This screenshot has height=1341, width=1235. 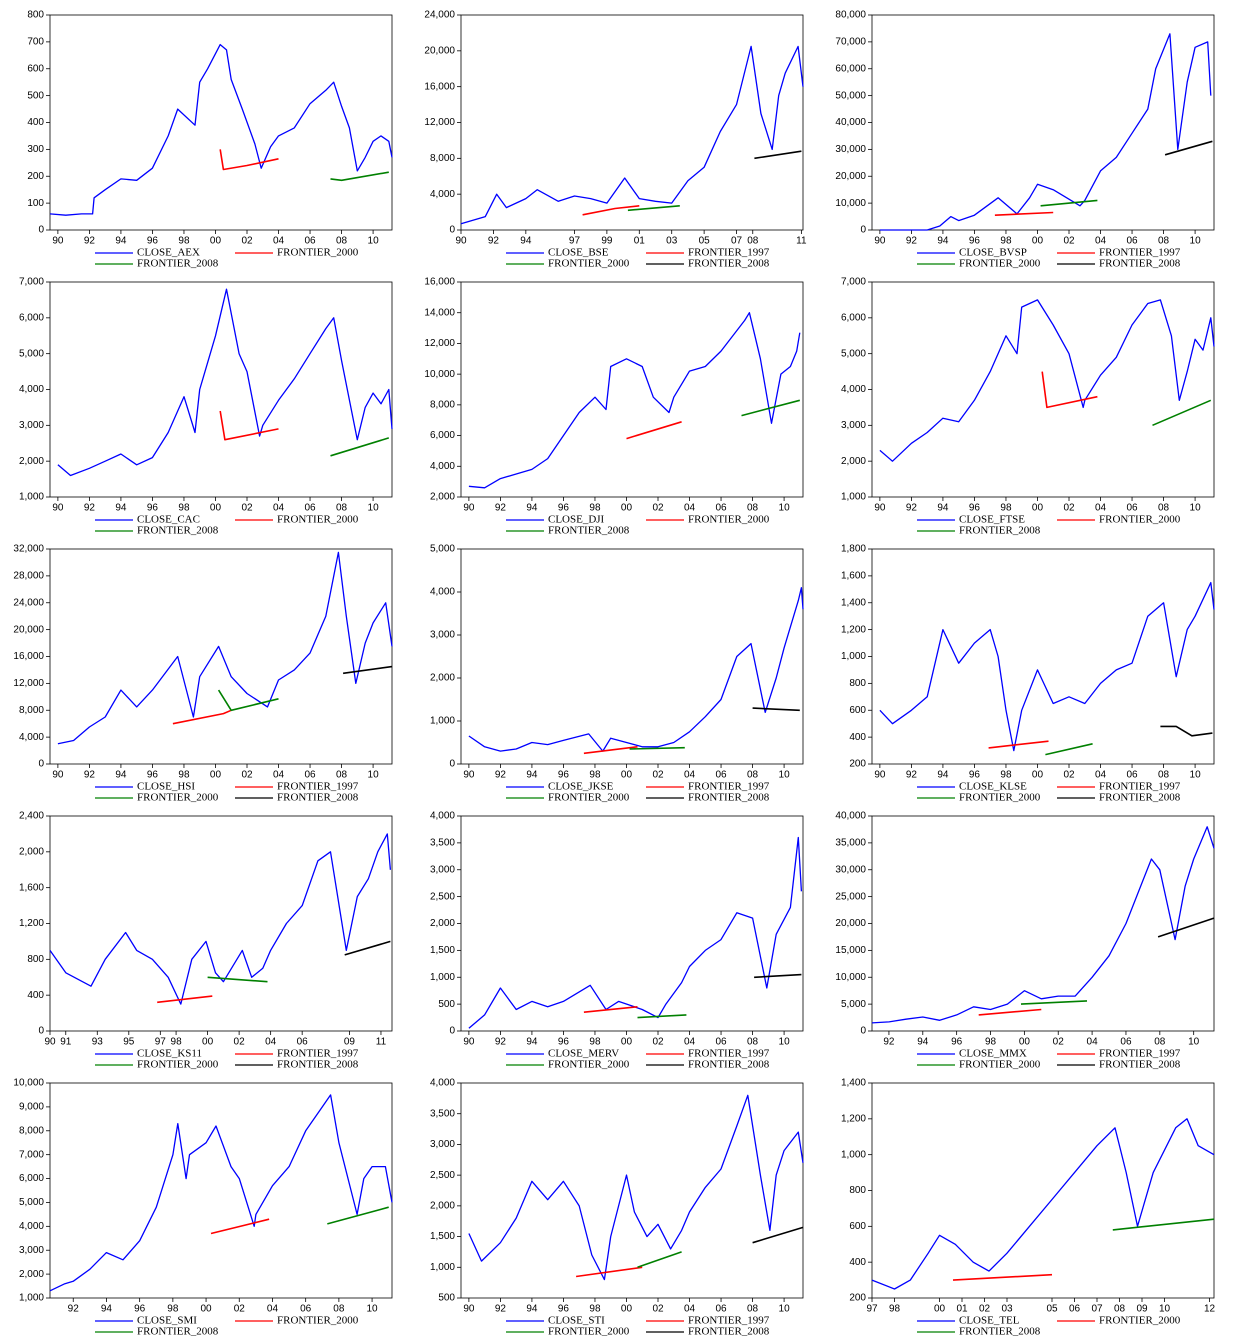 What do you see at coordinates (576, 1321) in the screenshot?
I see `legend-label: CLOSE_STI` at bounding box center [576, 1321].